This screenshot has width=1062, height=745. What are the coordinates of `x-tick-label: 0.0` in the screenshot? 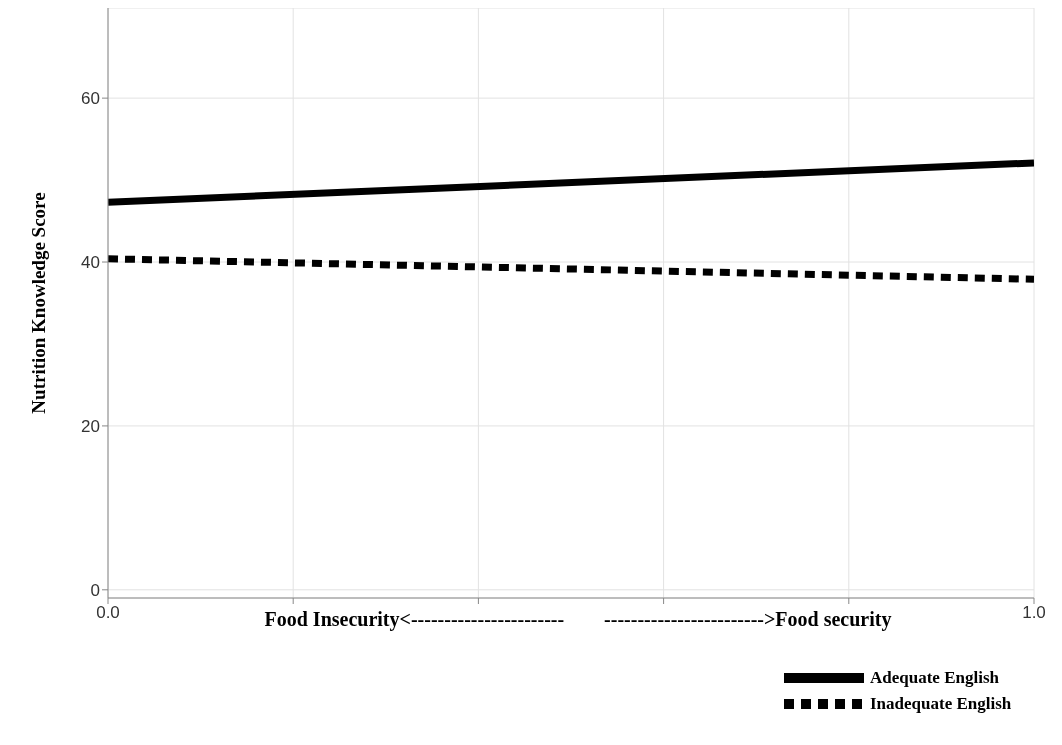 It's located at (108, 613).